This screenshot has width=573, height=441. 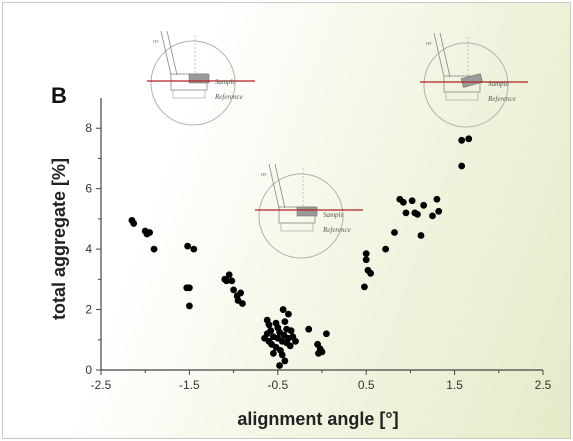 What do you see at coordinates (88, 128) in the screenshot?
I see `y-tick-label: 8` at bounding box center [88, 128].